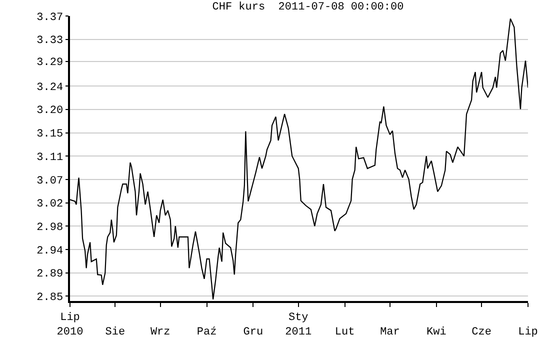 The height and width of the screenshot is (350, 550). I want to click on y-tick-label: 2.89, so click(50, 274).